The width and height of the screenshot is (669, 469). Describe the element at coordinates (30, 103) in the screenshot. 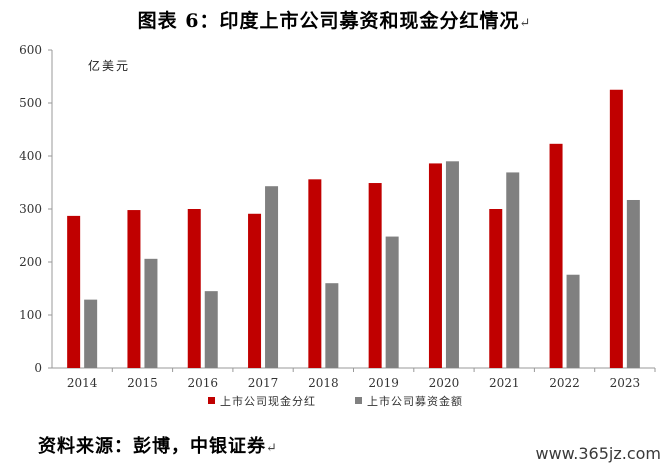

I see `y-tick-label: 500` at that location.